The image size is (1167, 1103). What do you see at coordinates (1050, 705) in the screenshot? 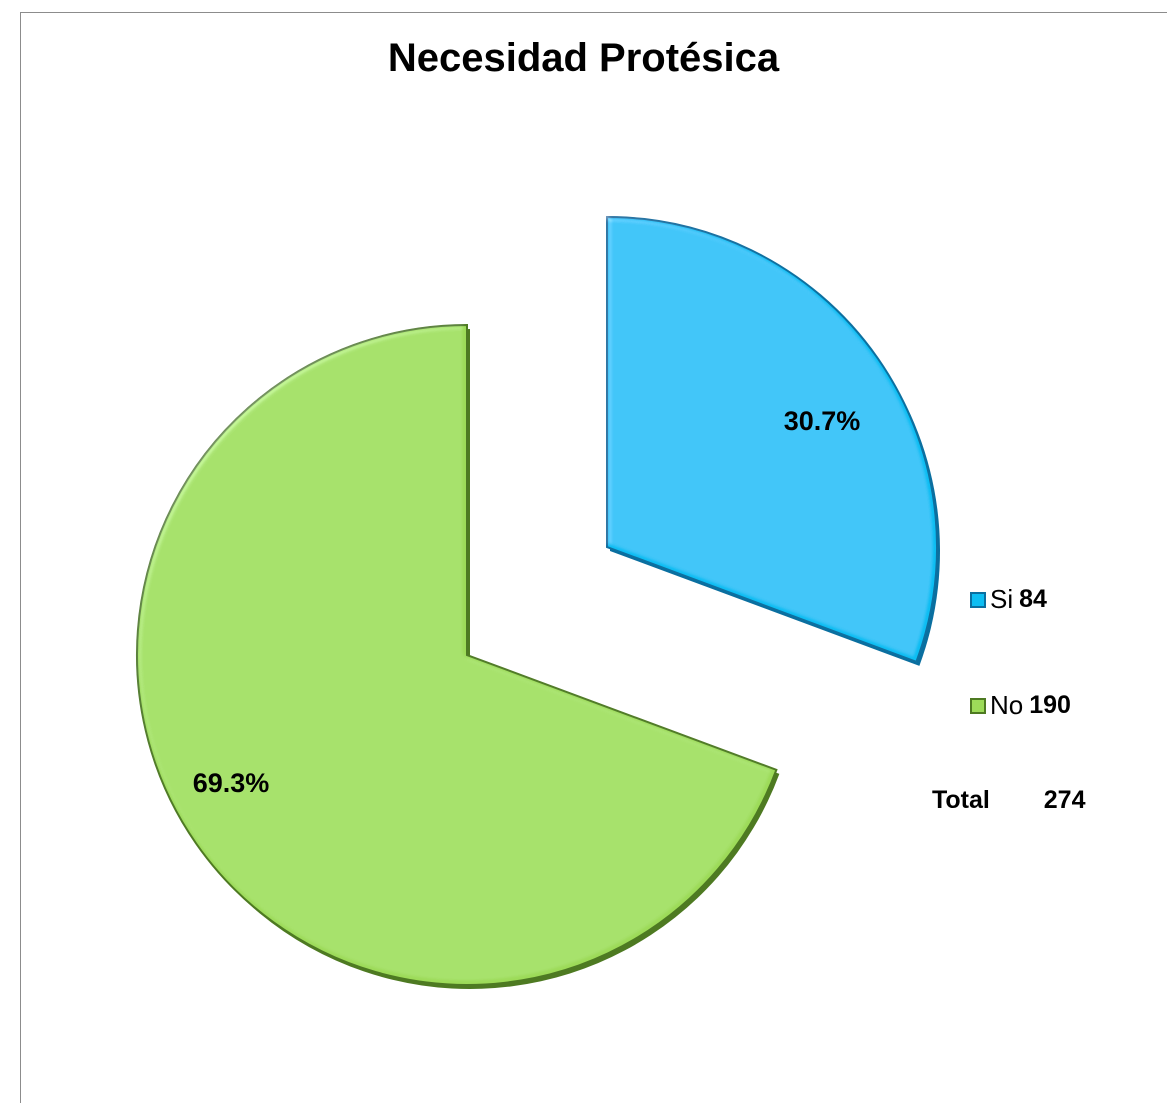
I see `legend-count-no: 190` at bounding box center [1050, 705].